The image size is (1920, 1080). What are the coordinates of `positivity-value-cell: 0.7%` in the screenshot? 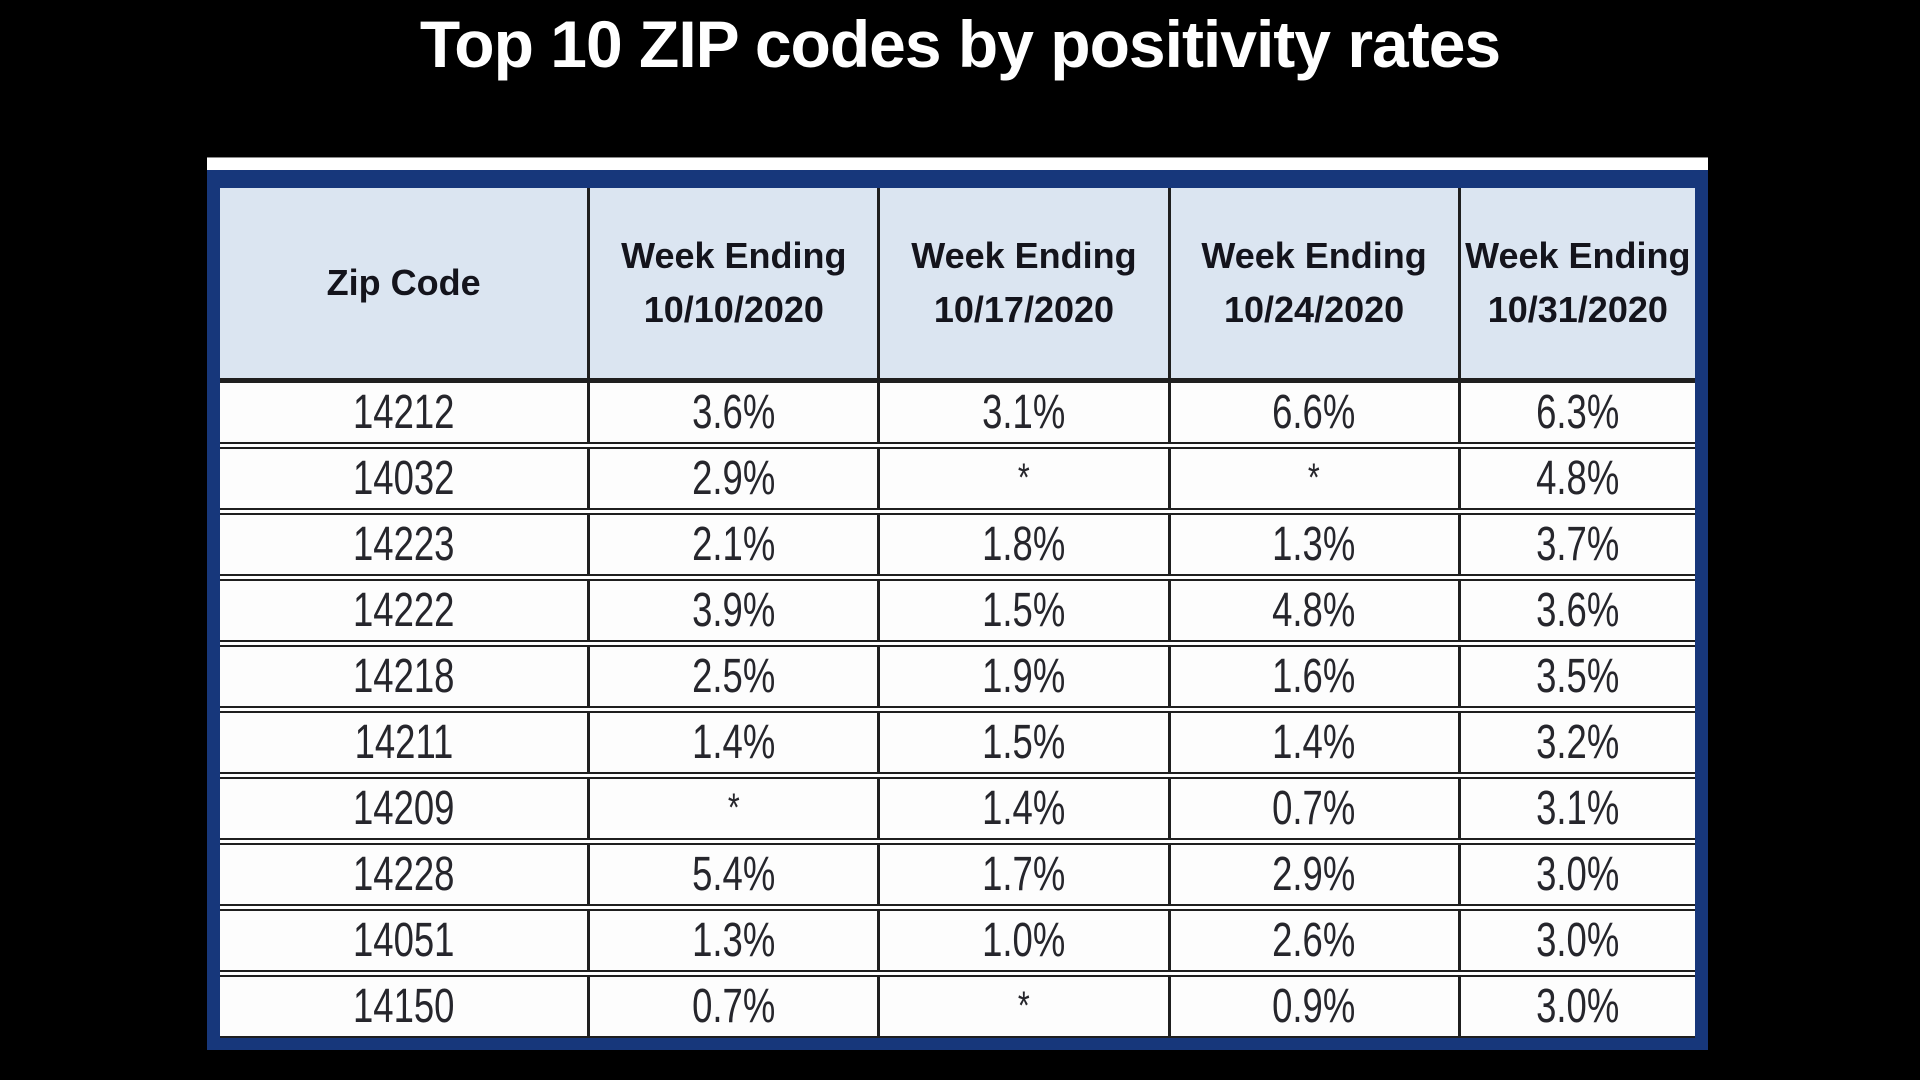 It's located at (732, 1006).